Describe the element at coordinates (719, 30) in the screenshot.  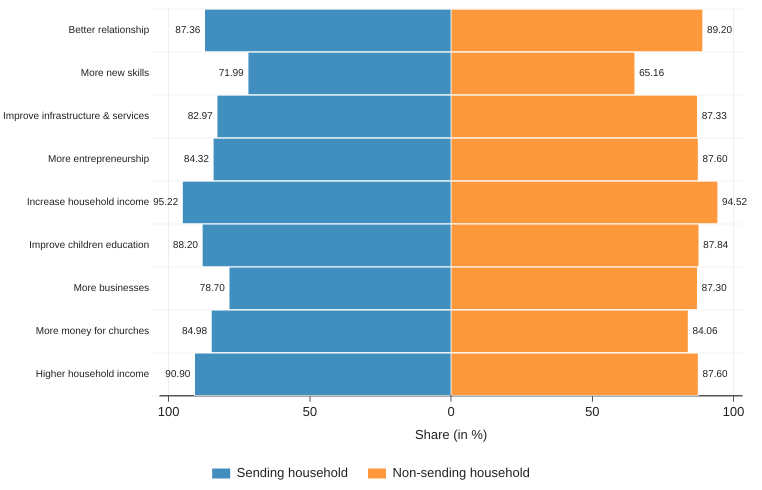
I see `data-label: 89.20` at that location.